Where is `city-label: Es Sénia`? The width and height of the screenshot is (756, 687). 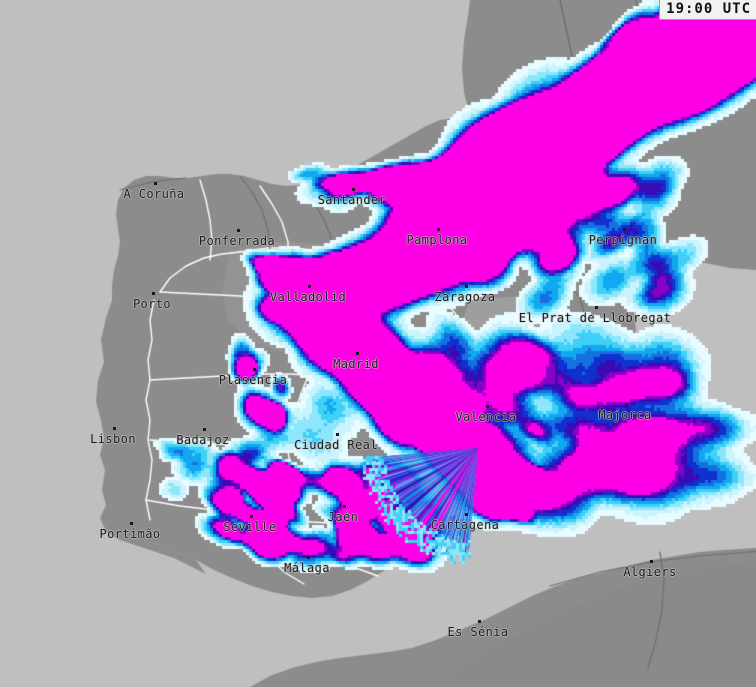
city-label: Es Sénia is located at coordinates (478, 632).